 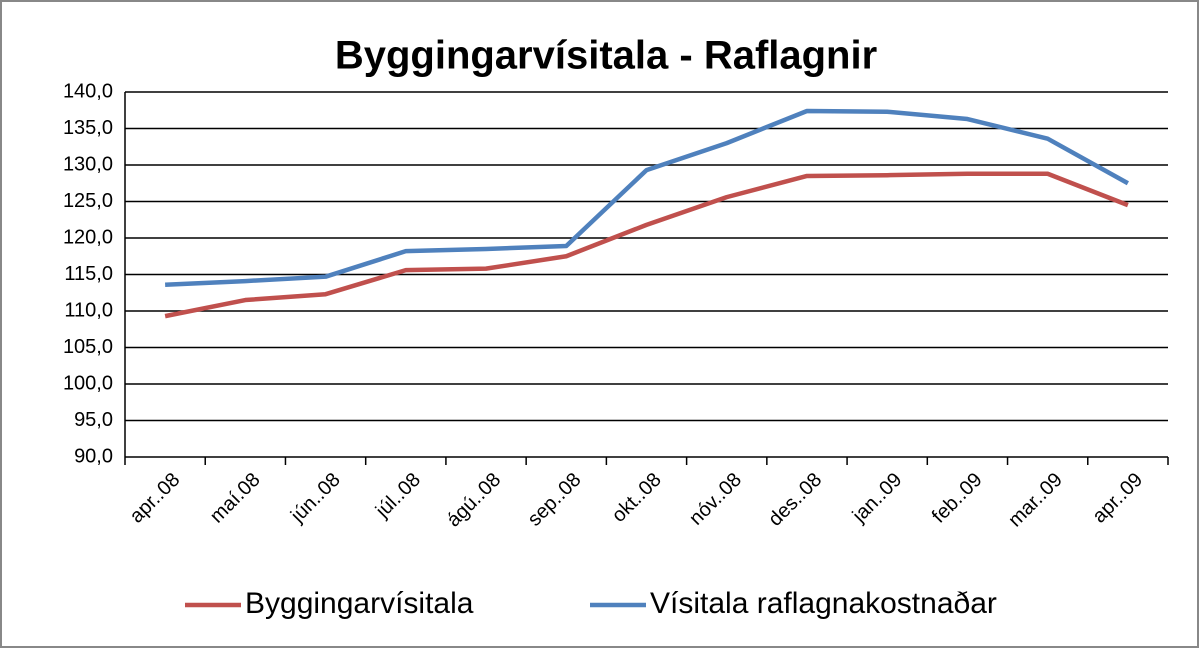 What do you see at coordinates (88, 91) in the screenshot?
I see `y-tick-label: 140,0` at bounding box center [88, 91].